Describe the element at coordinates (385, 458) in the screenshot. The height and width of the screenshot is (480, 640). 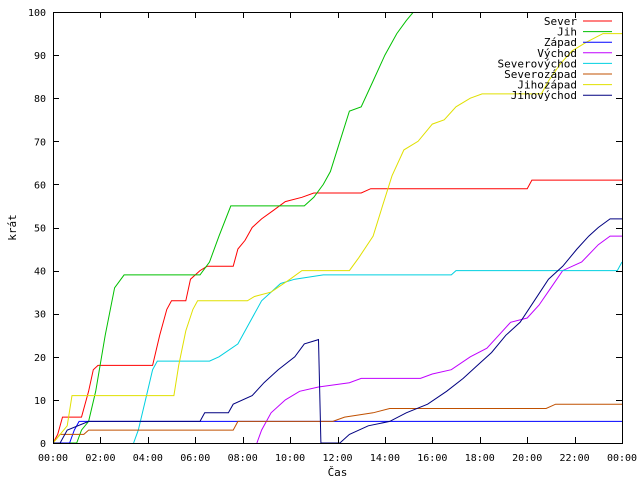
I see `x-tick-label: 14:00` at that location.